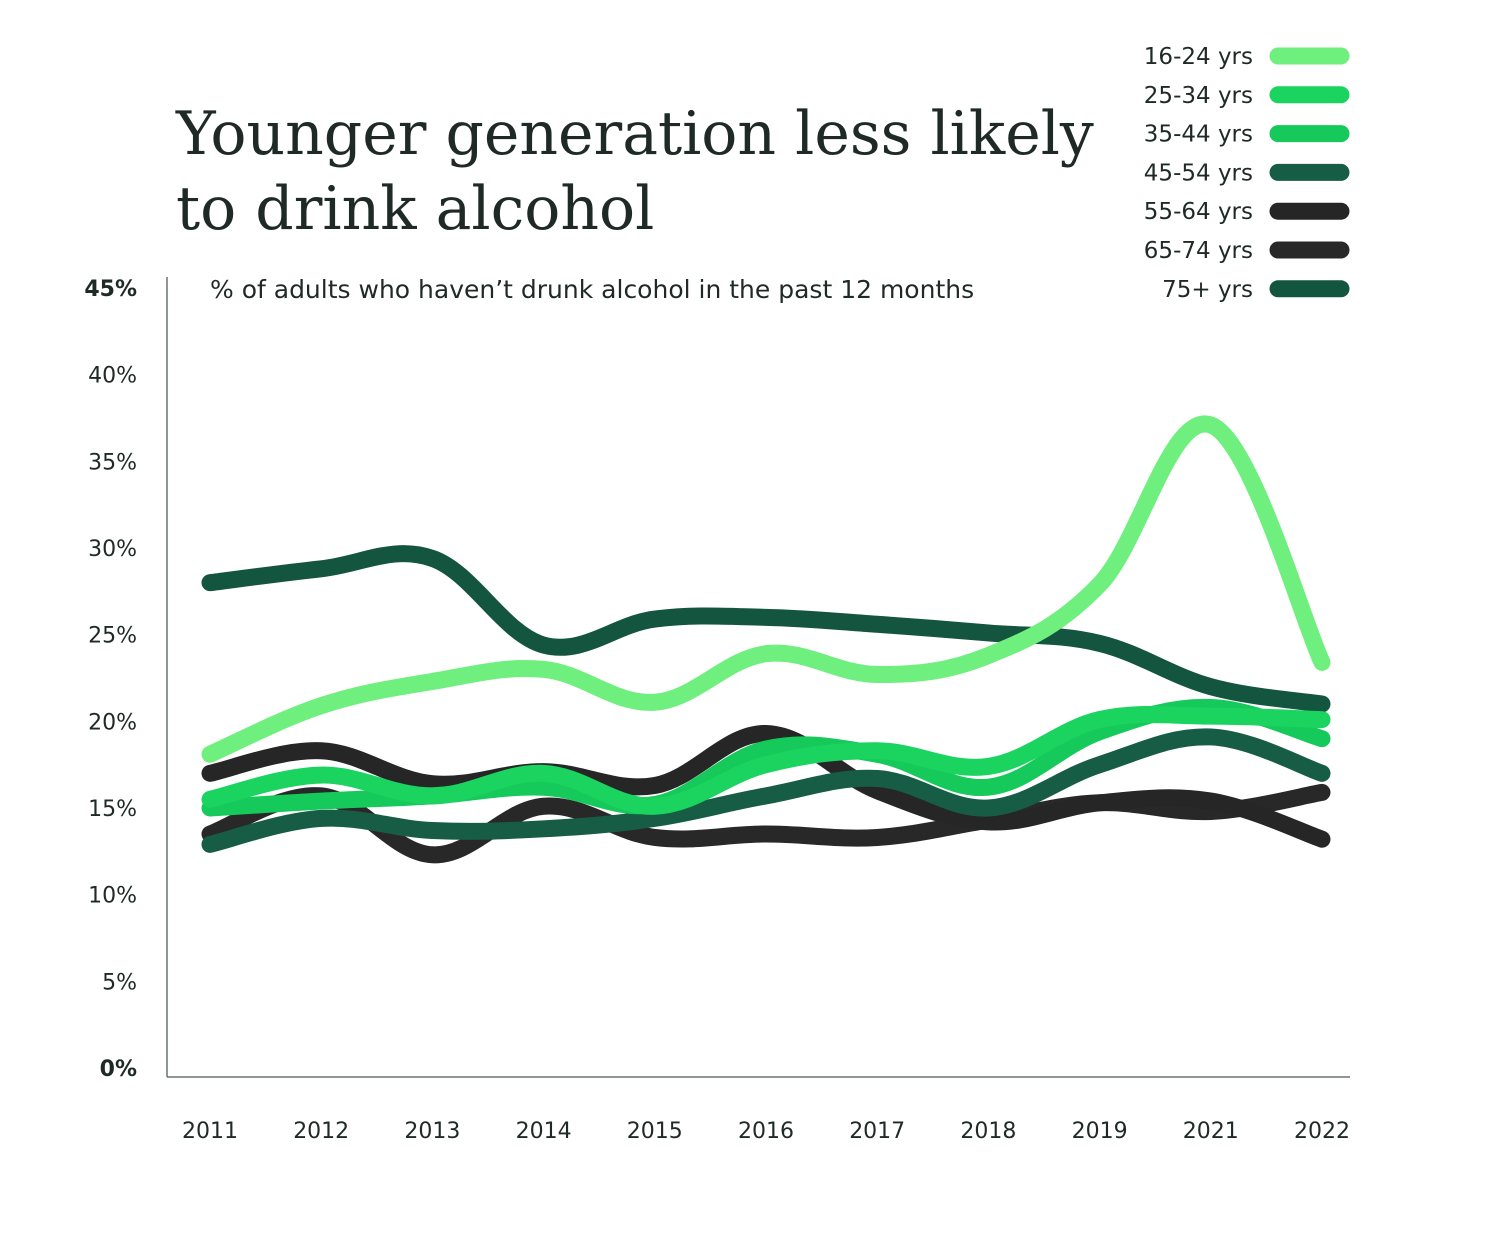 The width and height of the screenshot is (1500, 1245). I want to click on x-tick-label: 2014, so click(544, 1131).